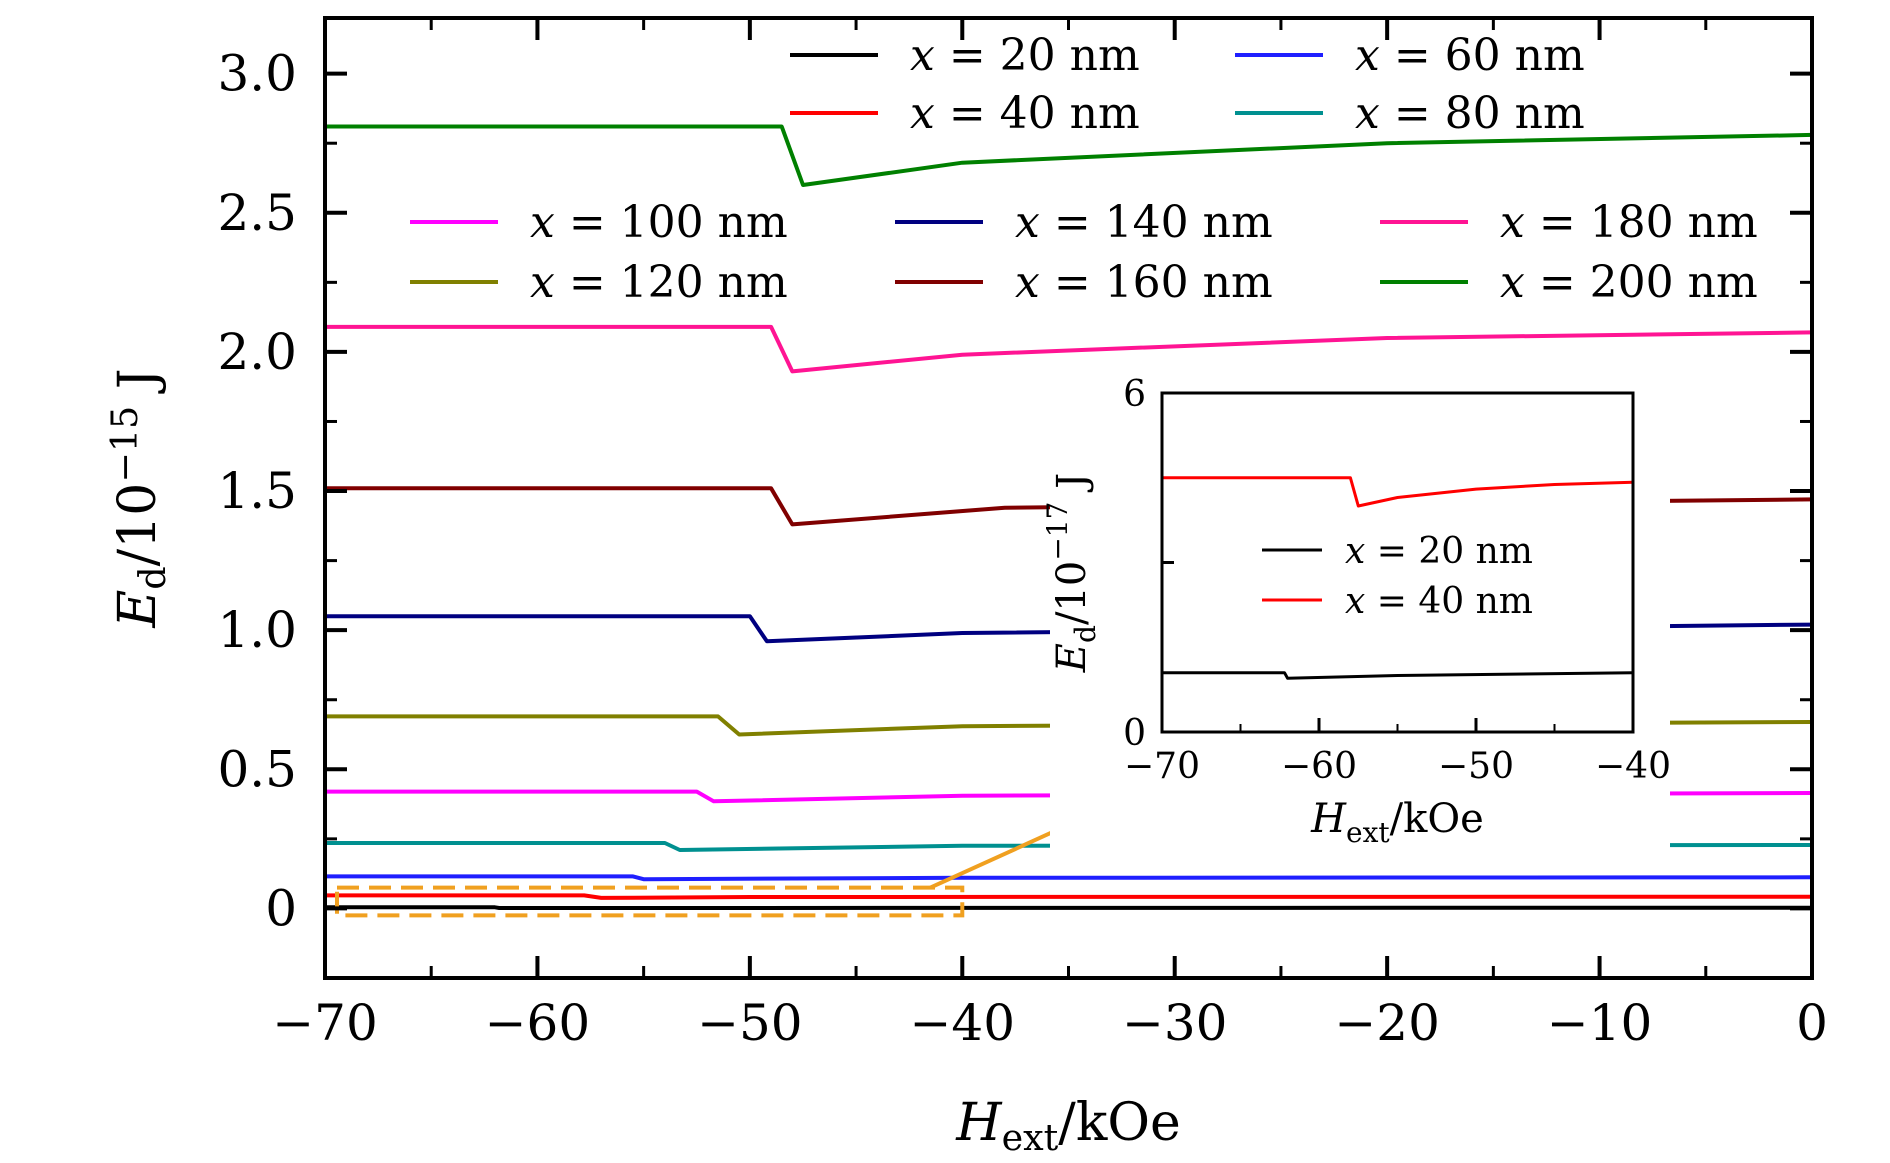 This screenshot has height=1163, width=1890. Describe the element at coordinates (1134, 733) in the screenshot. I see `inset-y-tick-label: 0` at that location.